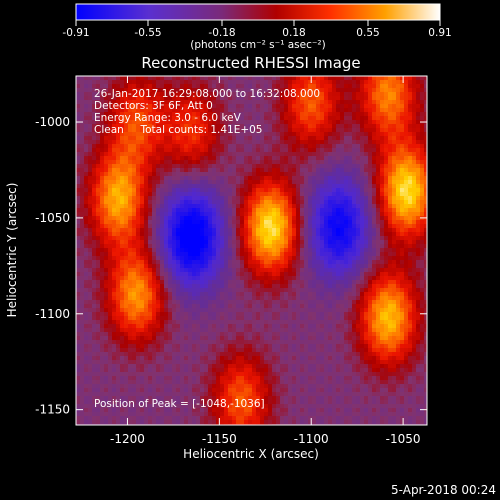 This screenshot has height=500, width=500. What do you see at coordinates (443, 490) in the screenshot?
I see `footer-date: 5-Apr-2018 00:24` at bounding box center [443, 490].